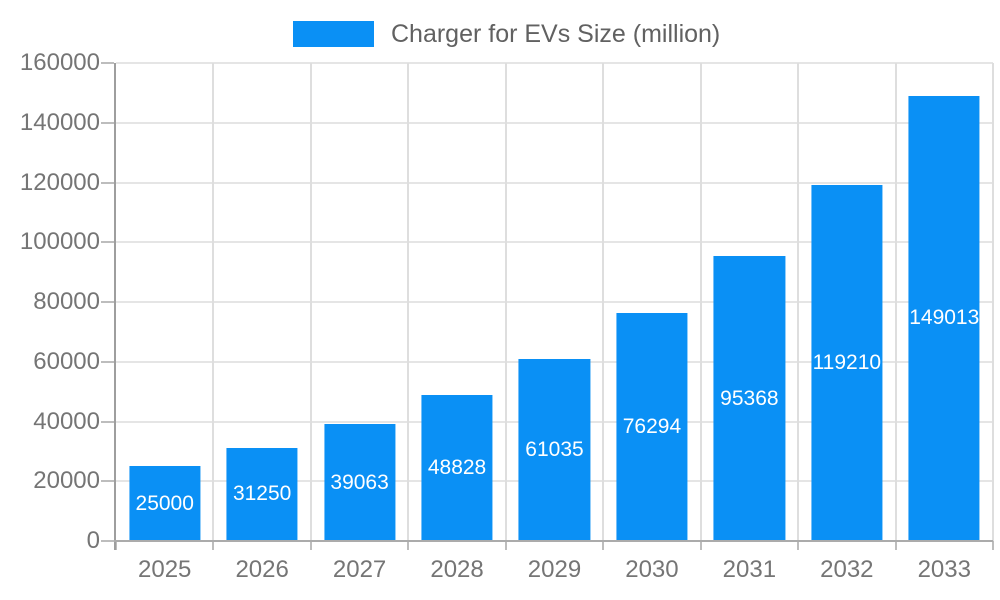 The image size is (1000, 600). I want to click on x-axis-tick-label: 2030, so click(652, 569).